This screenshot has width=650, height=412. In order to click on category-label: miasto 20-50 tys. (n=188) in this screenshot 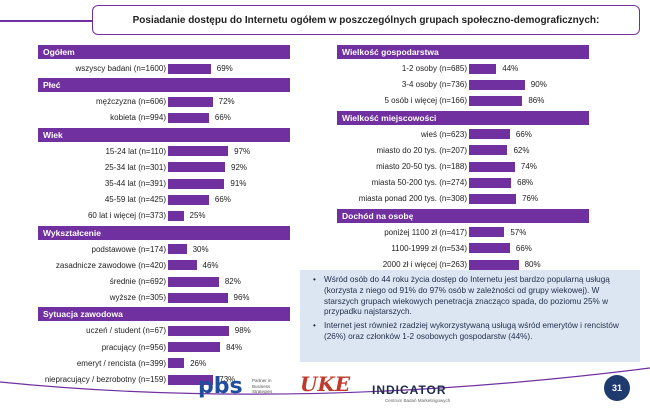, I will do `click(421, 166)`.